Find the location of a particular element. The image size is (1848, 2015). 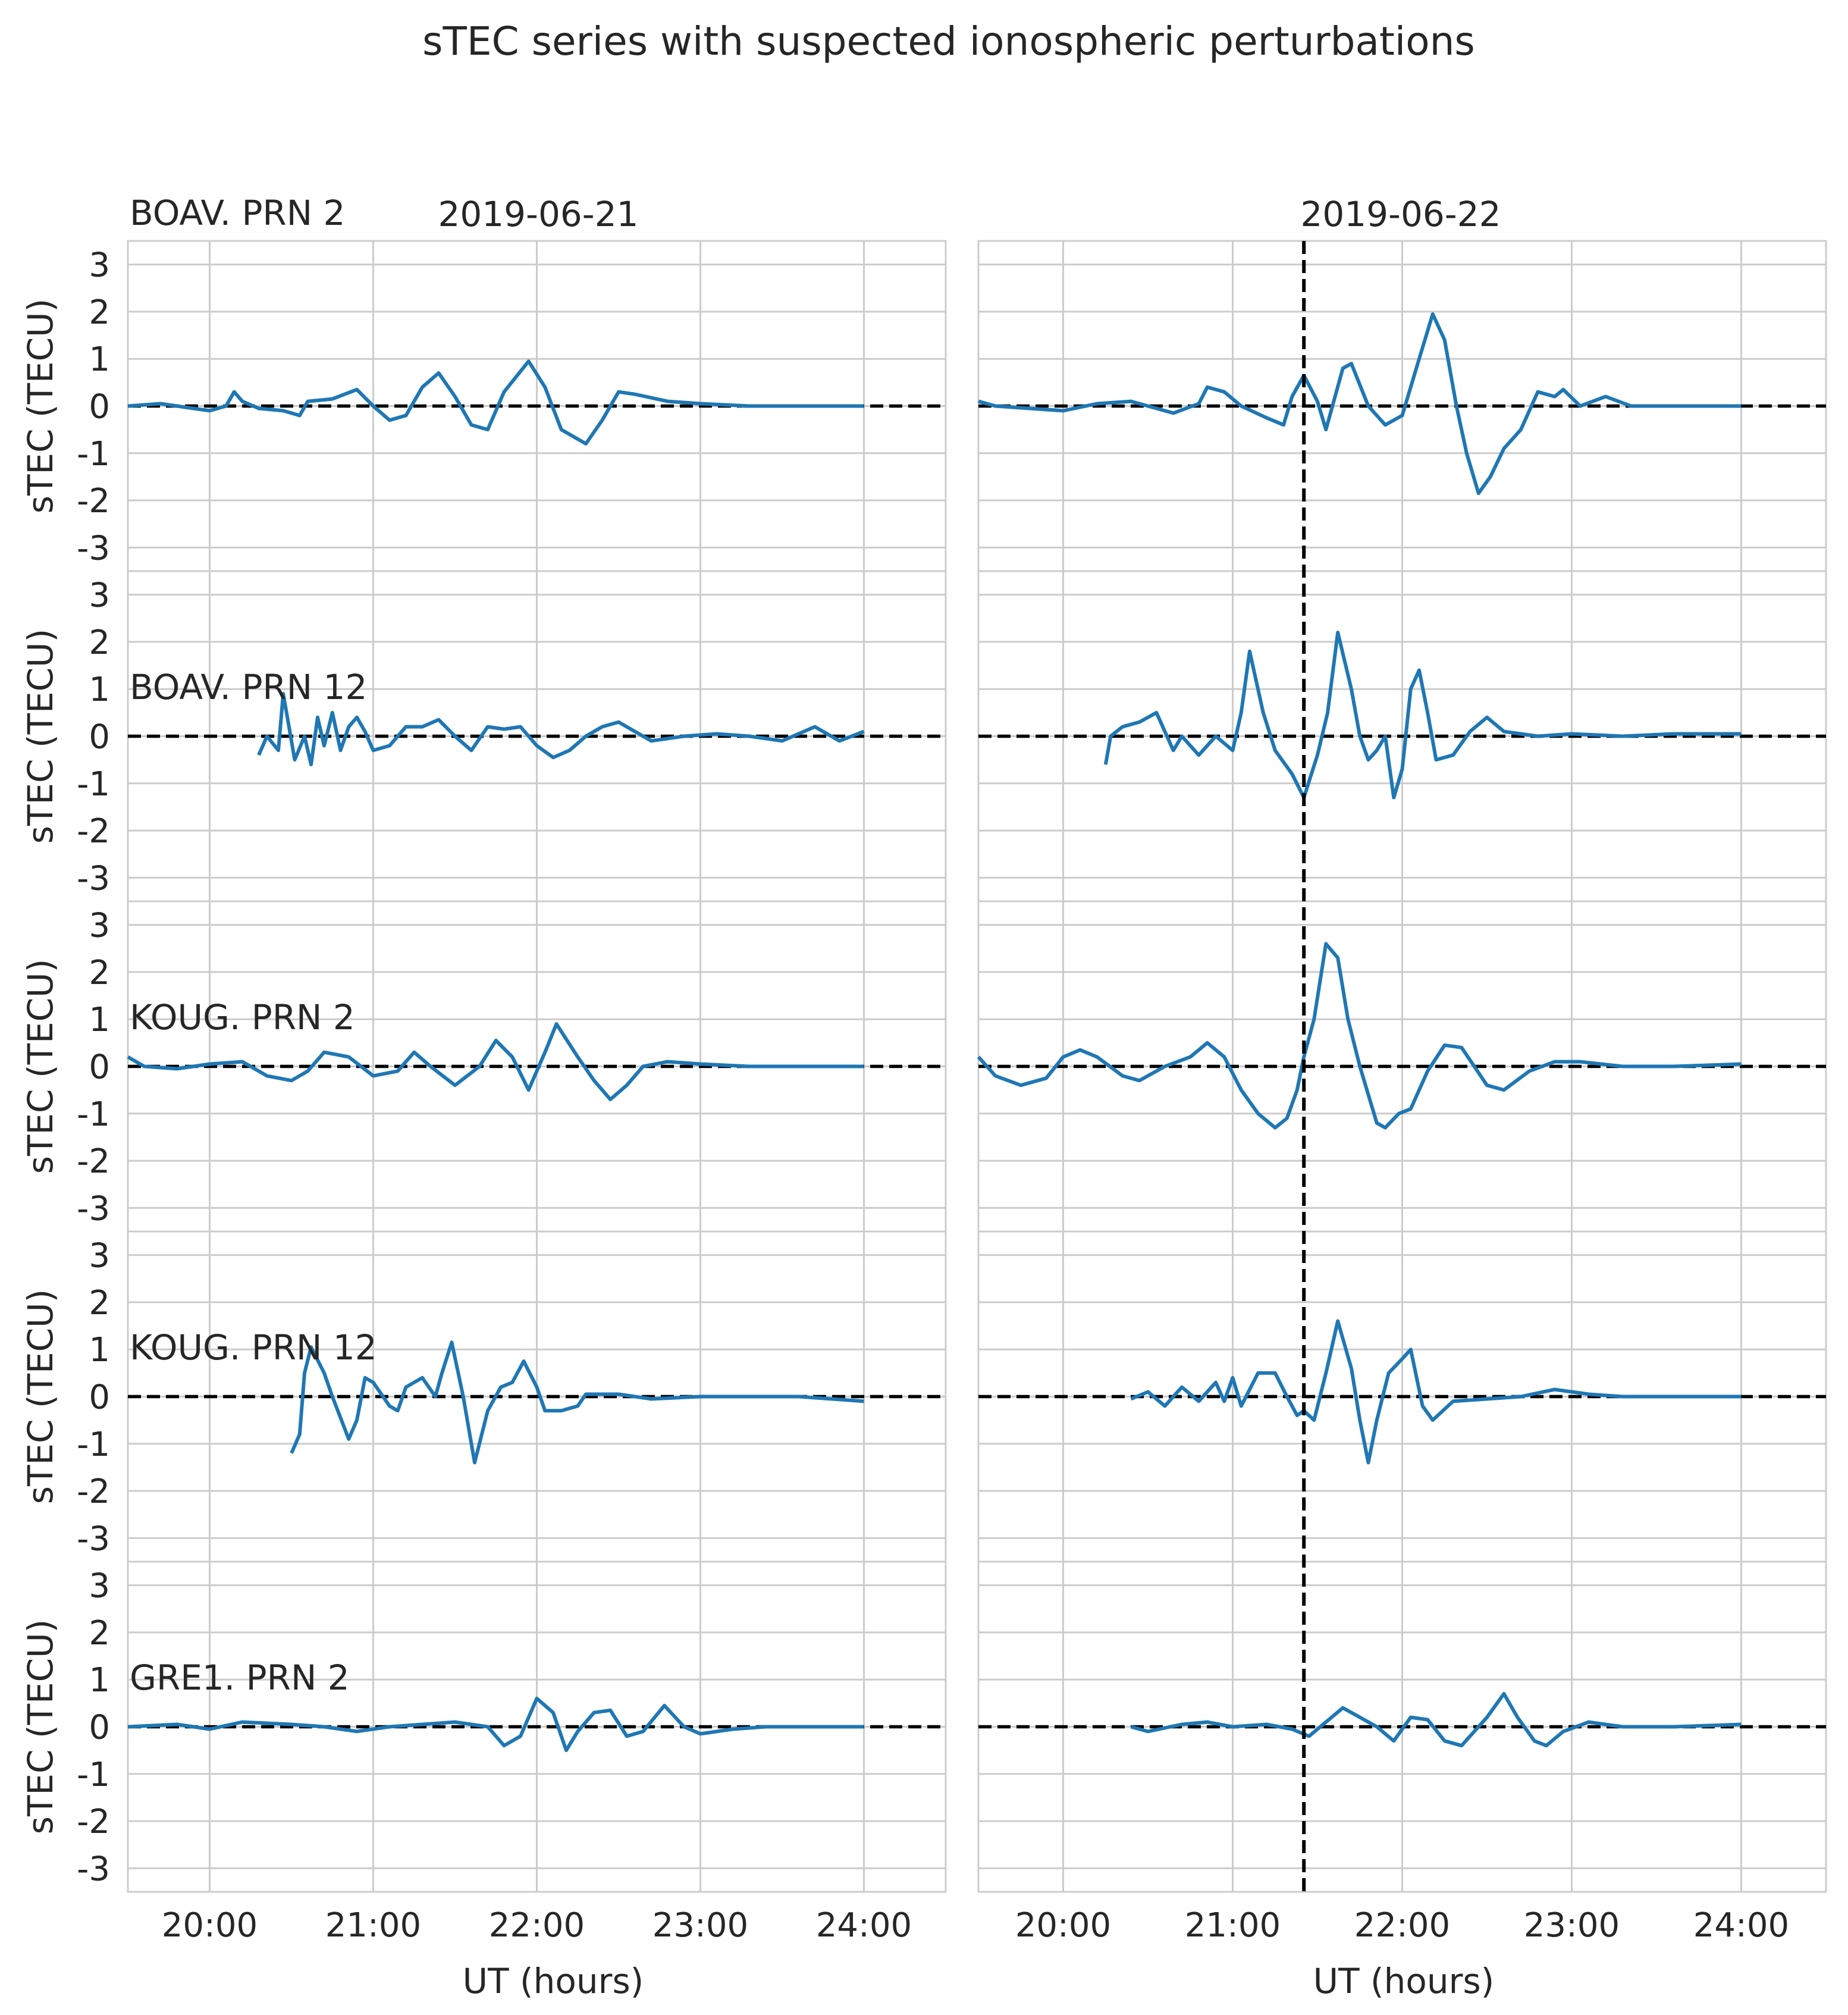

panel-label-3: KOUG. PRN 2 is located at coordinates (242, 1017).